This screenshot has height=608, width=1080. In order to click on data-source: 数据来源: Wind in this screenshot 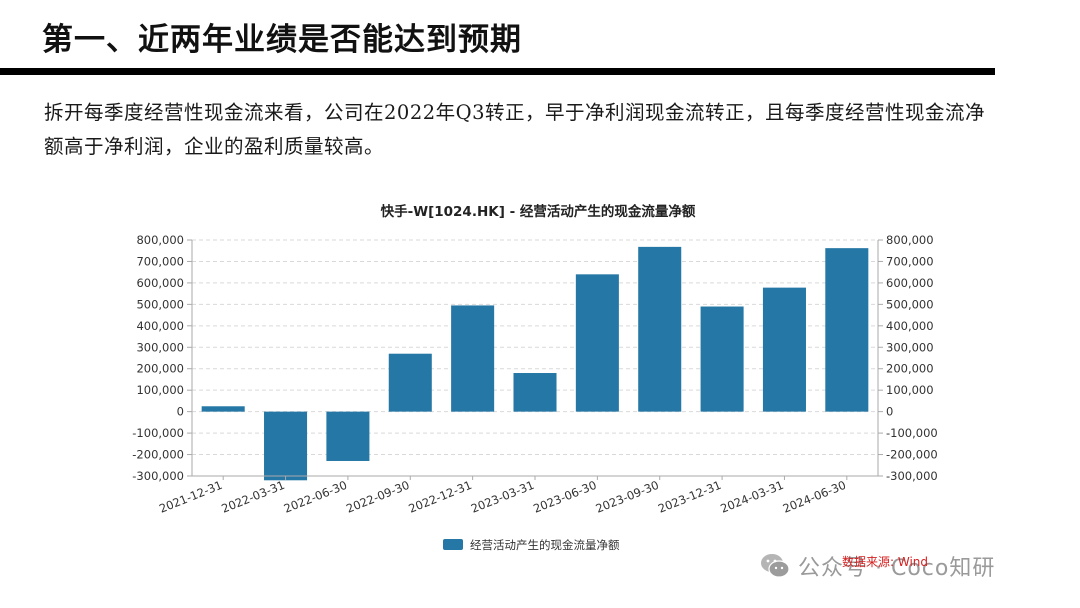, I will do `click(885, 562)`.